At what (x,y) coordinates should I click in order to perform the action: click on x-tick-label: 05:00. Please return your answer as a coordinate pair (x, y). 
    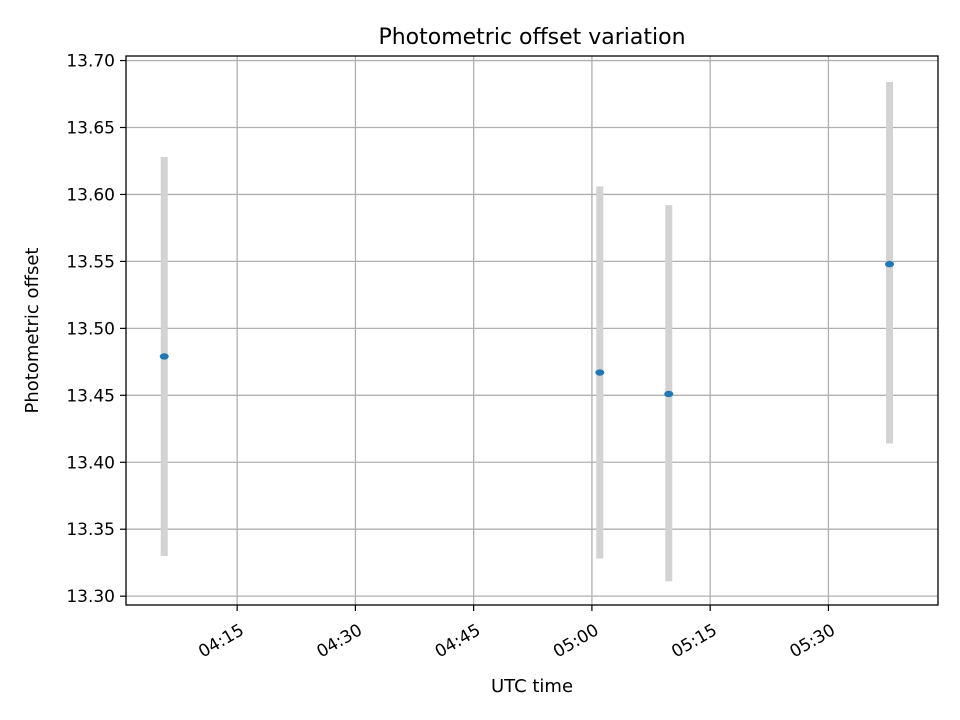
    Looking at the image, I should click on (576, 641).